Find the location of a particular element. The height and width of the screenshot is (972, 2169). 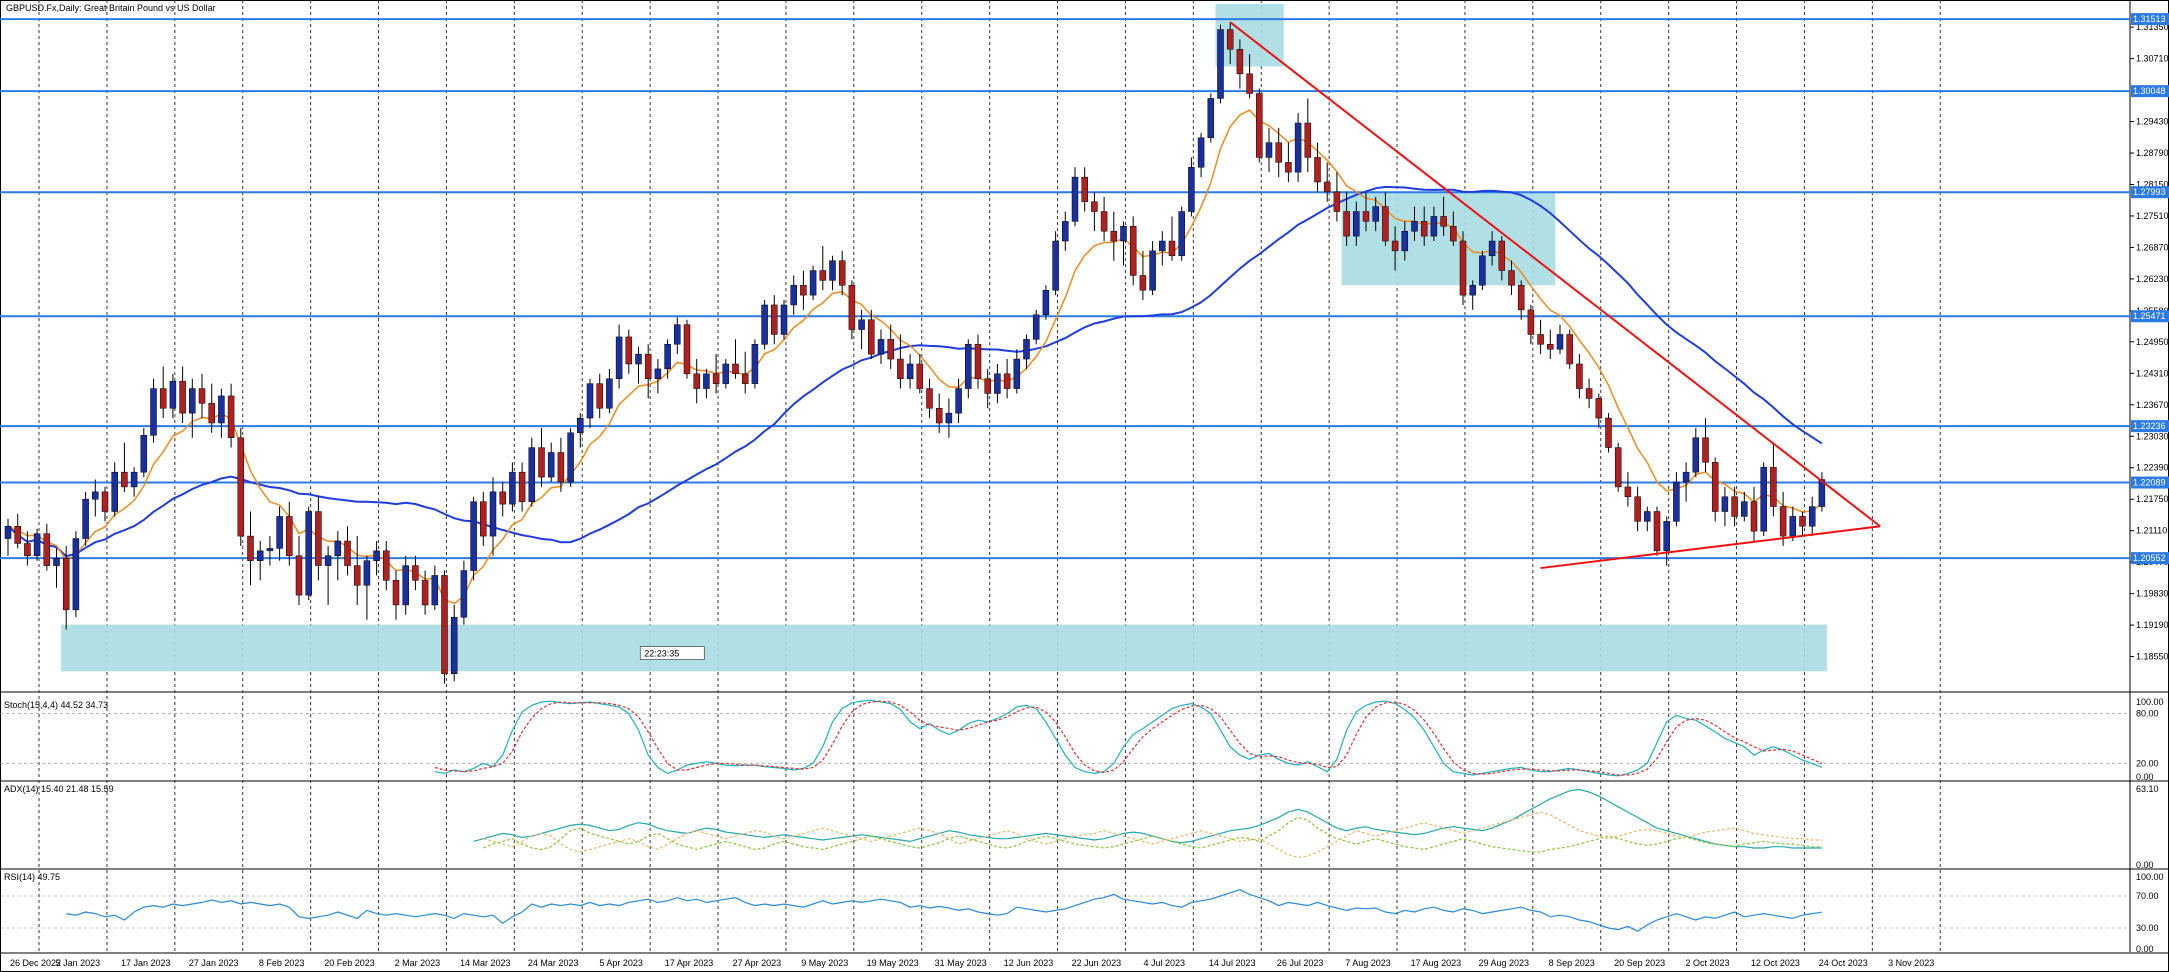

adx-title: ADX(14) 15.40 21.48 15.59 is located at coordinates (59, 789).